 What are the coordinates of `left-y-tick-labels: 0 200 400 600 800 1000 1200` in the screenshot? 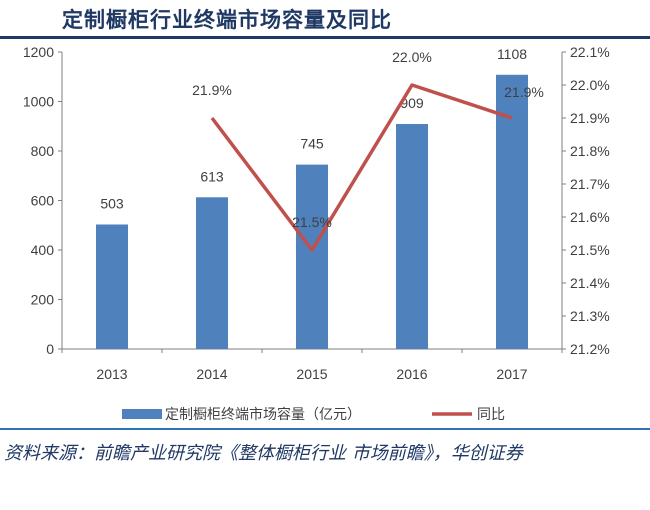 It's located at (38, 200).